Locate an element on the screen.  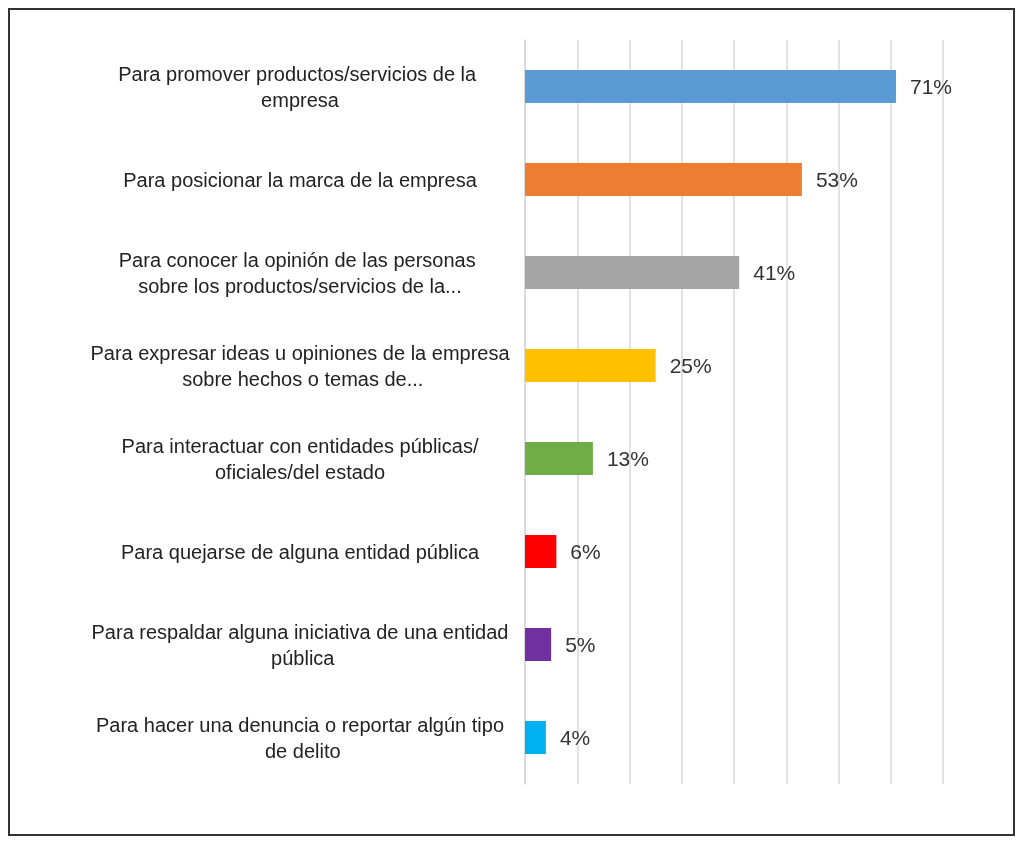
data-label: 41% is located at coordinates (774, 272).